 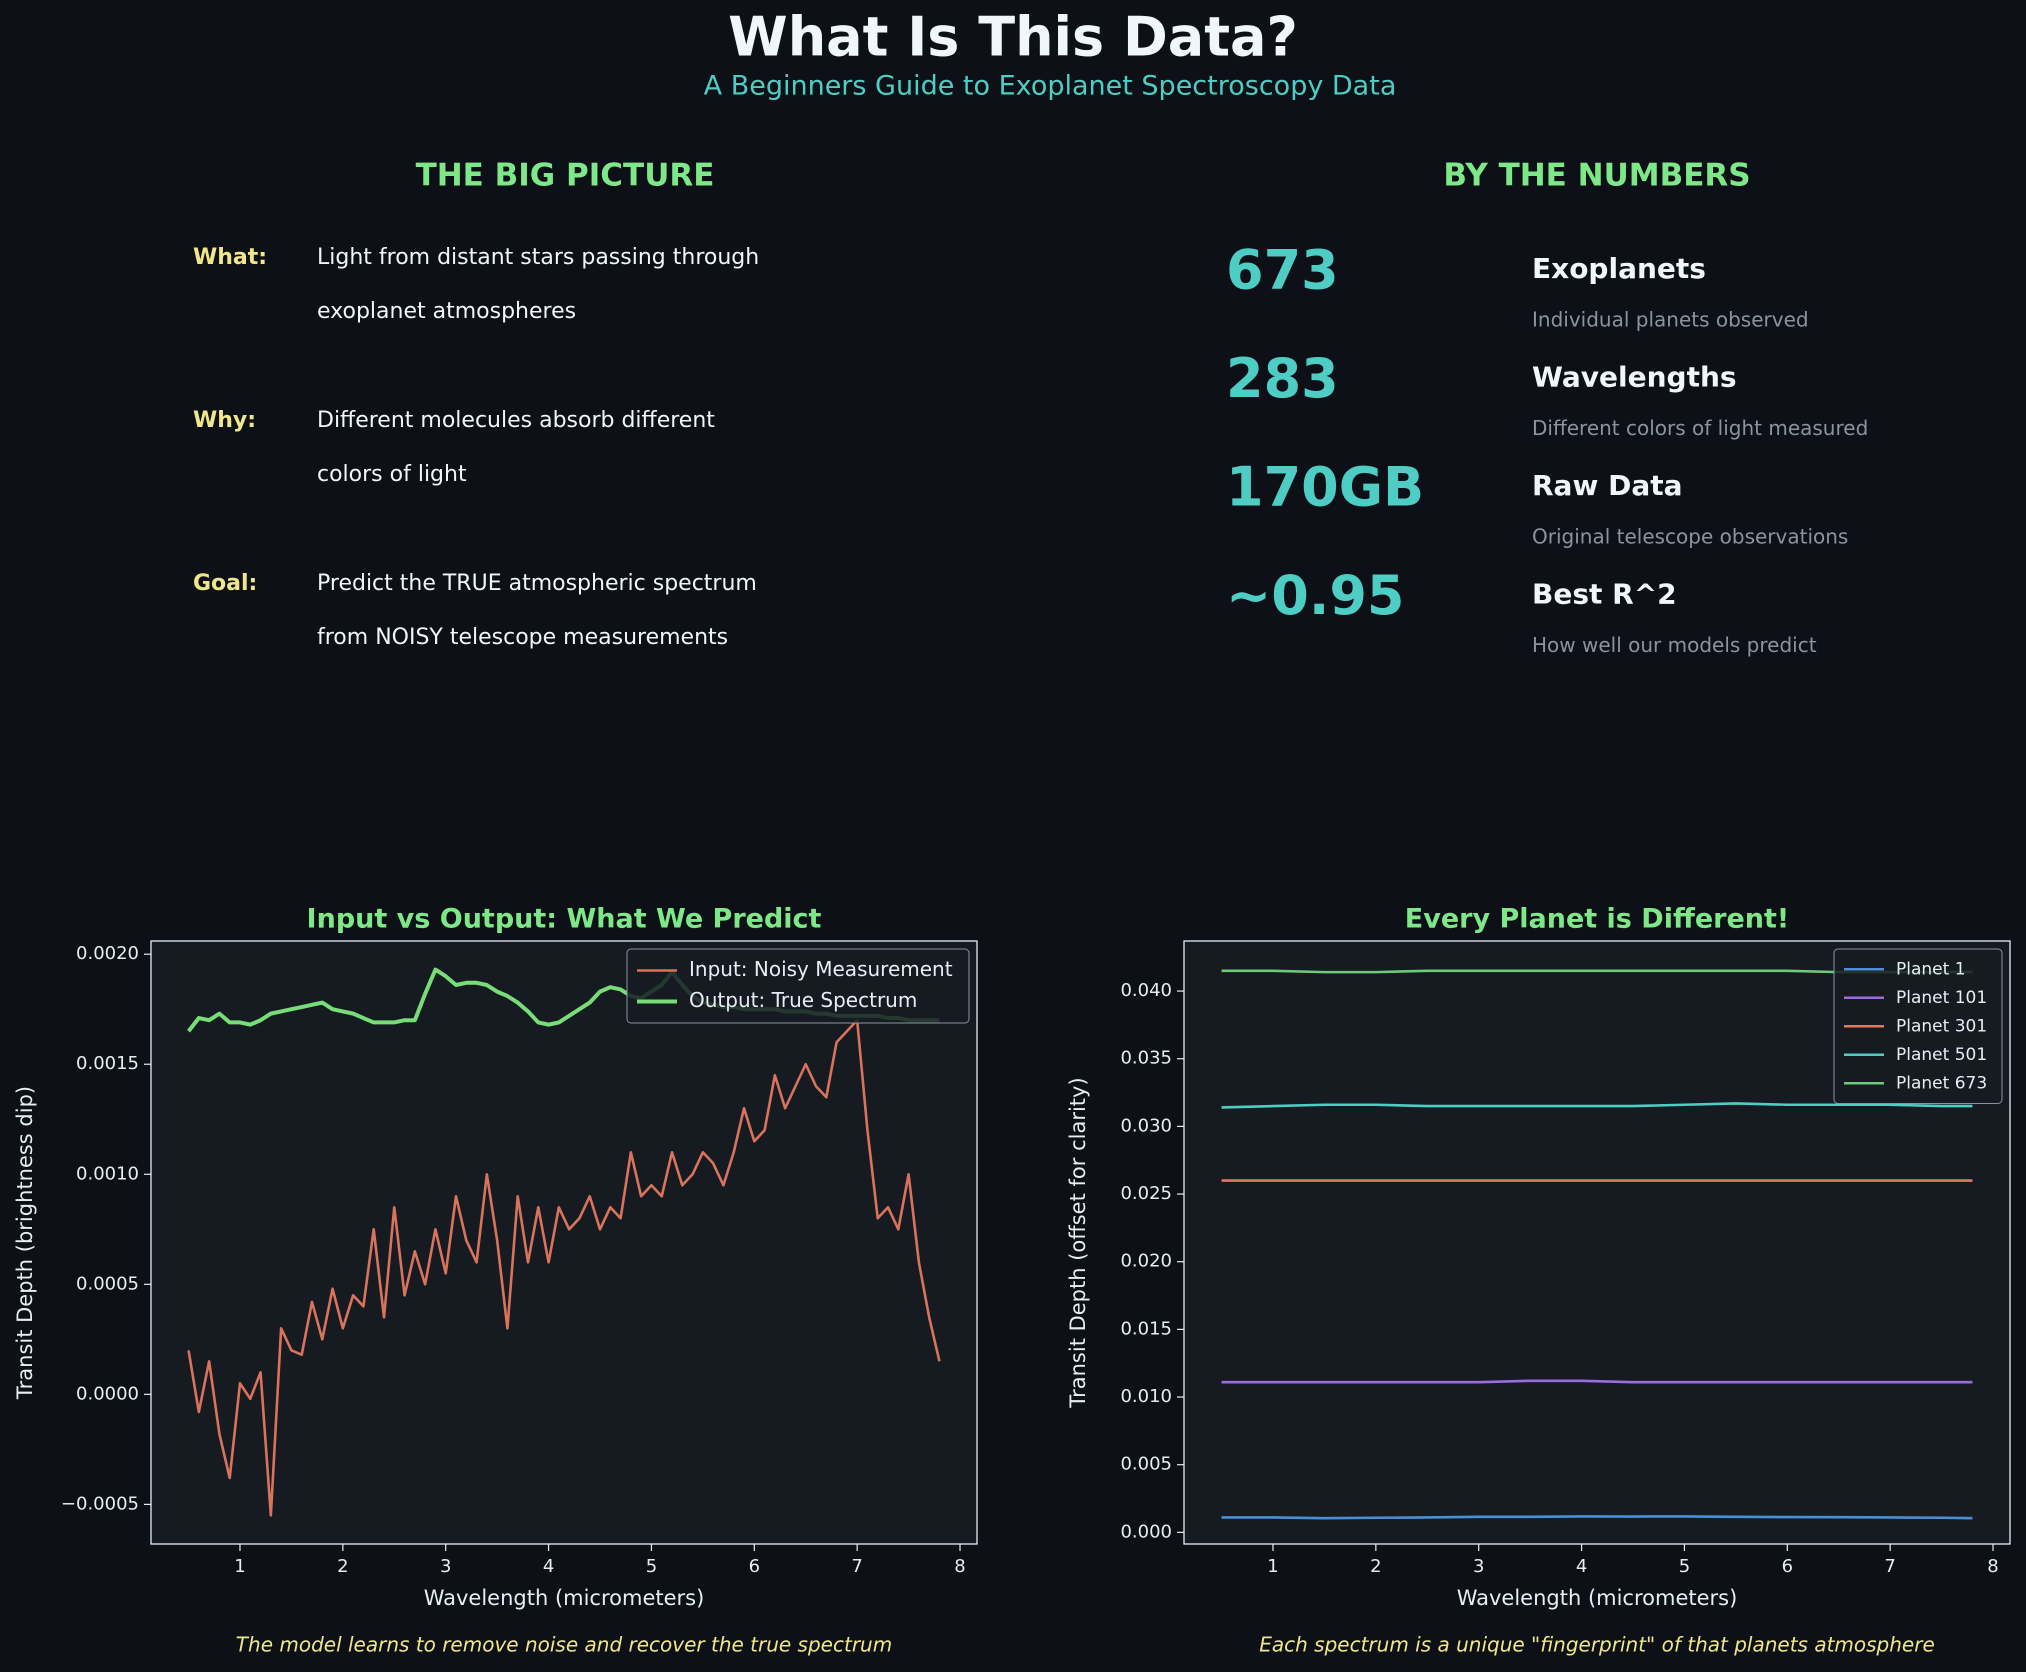 What do you see at coordinates (538, 257) in the screenshot?
I see `item-text: Light from distant stars passing through` at bounding box center [538, 257].